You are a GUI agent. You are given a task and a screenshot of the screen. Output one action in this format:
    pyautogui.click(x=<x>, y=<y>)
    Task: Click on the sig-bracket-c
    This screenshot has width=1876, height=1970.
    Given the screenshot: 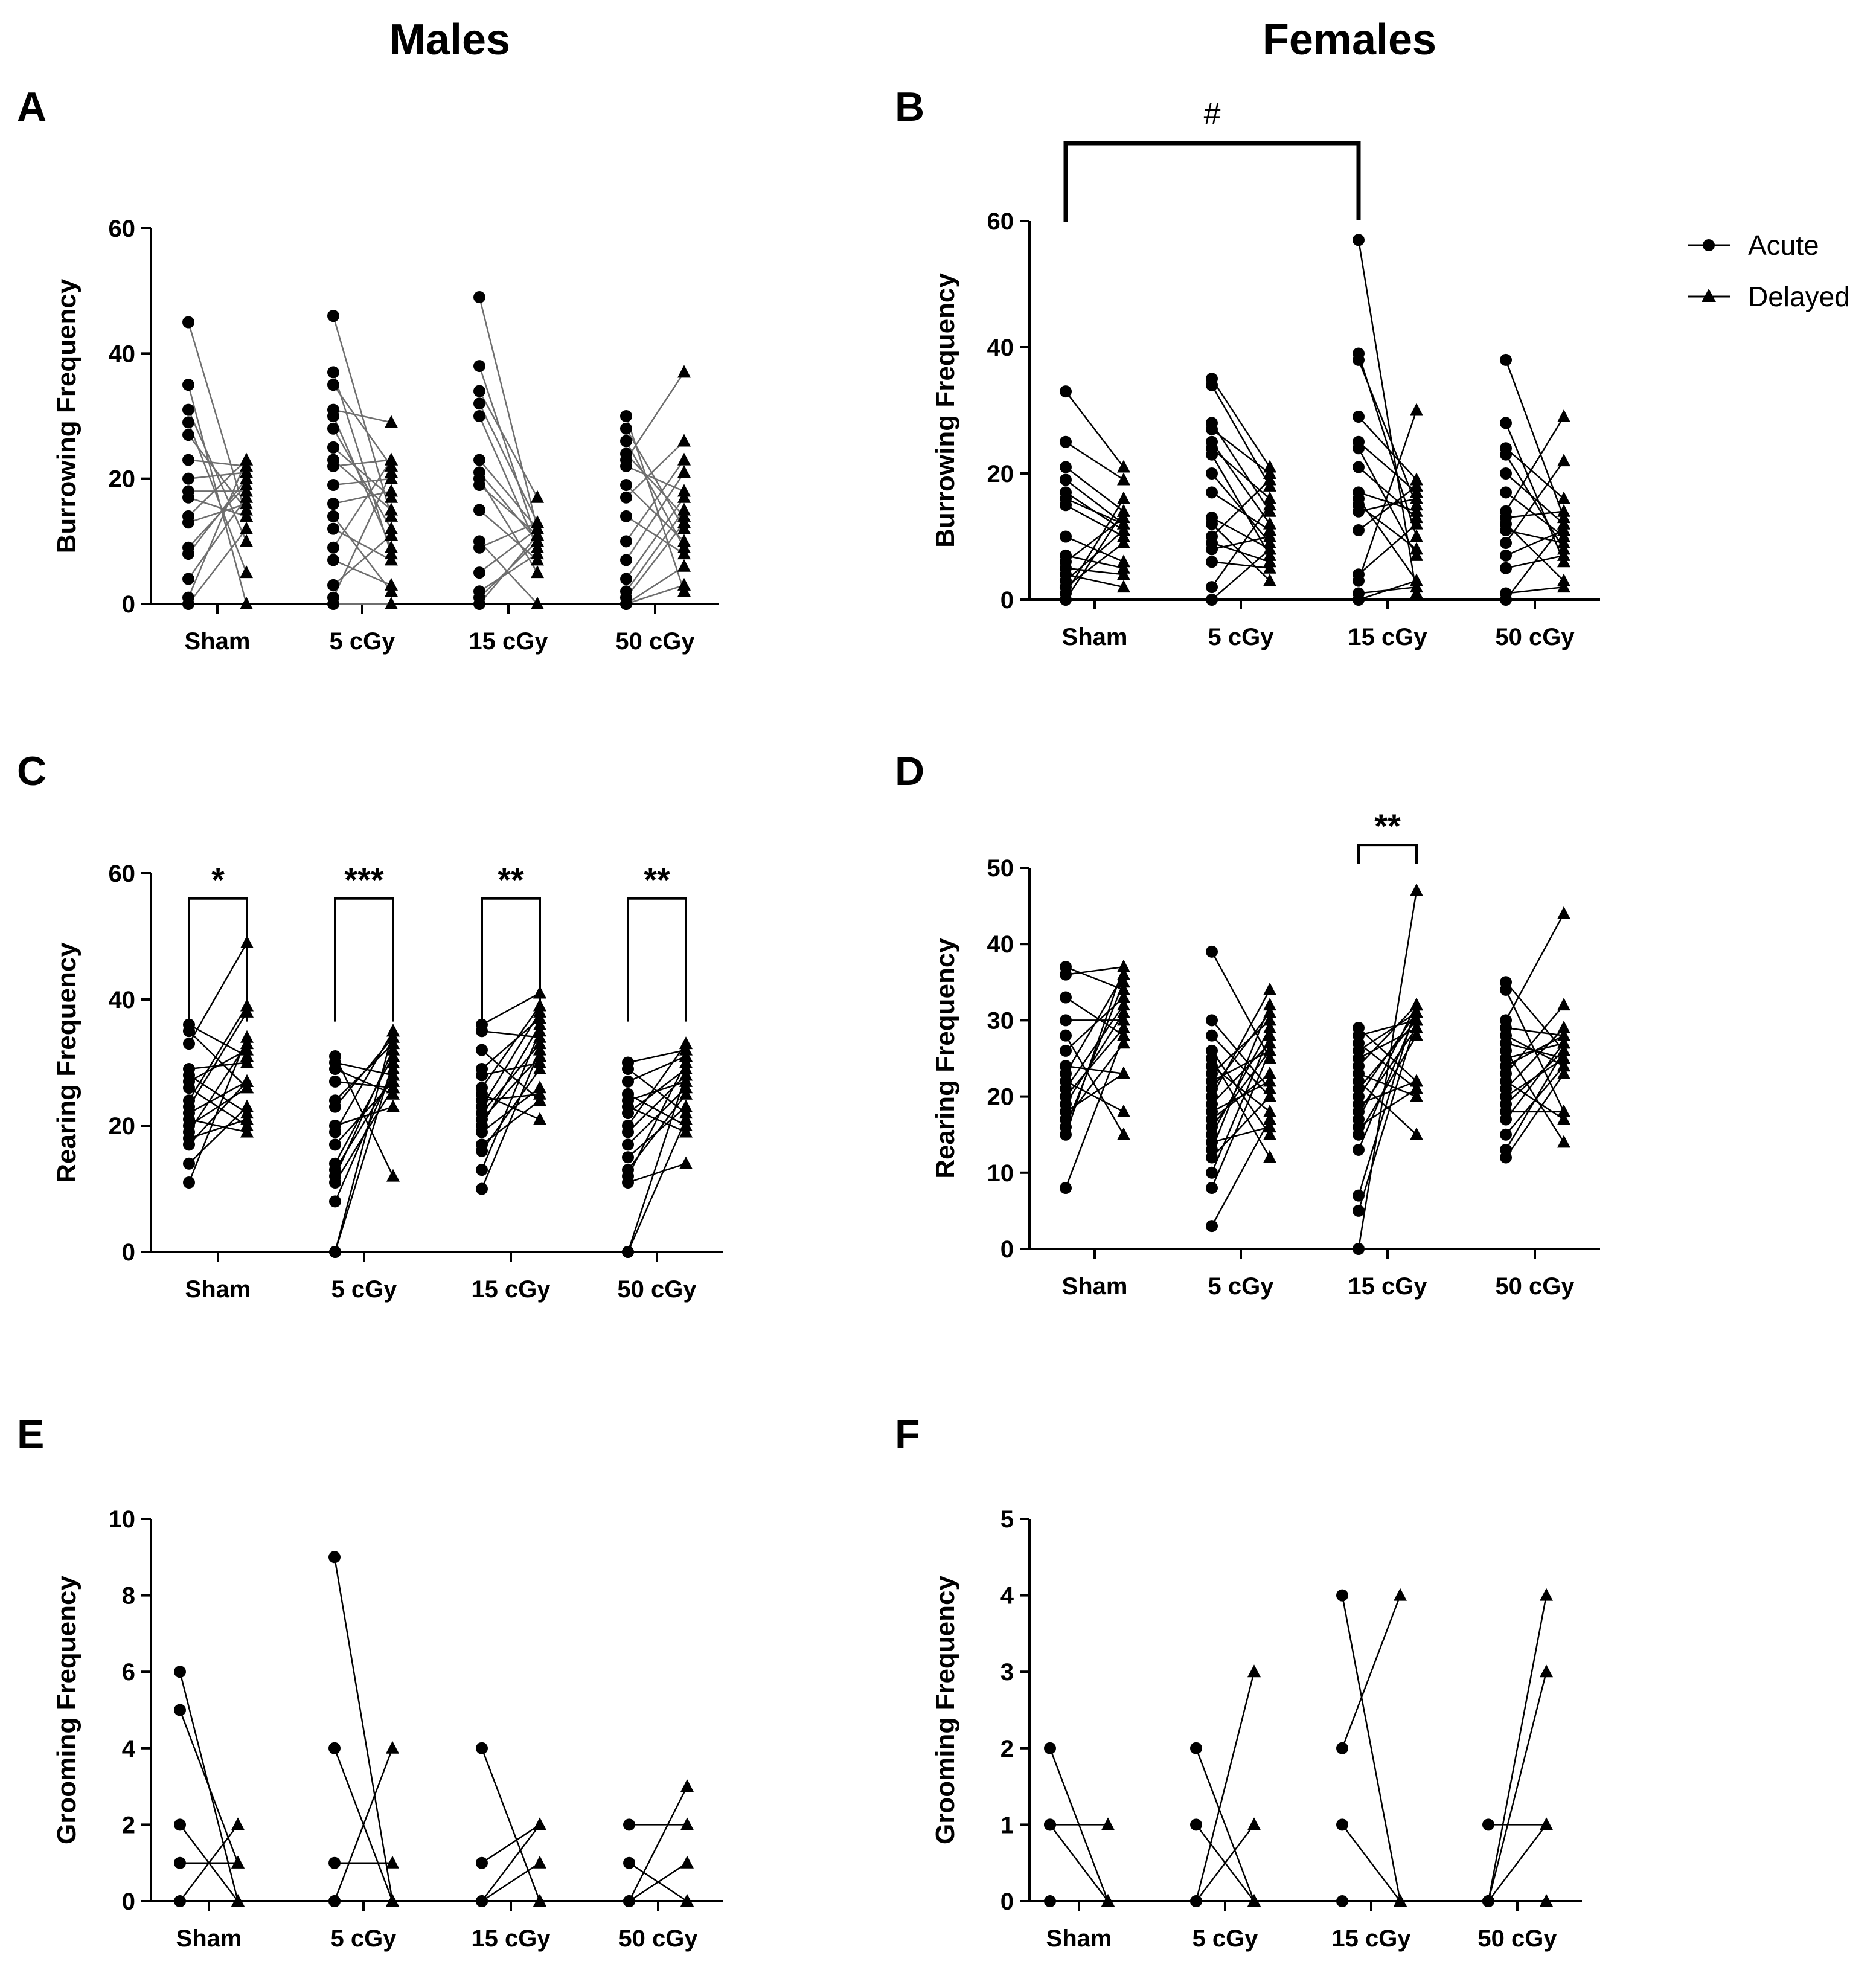 What is the action you would take?
    pyautogui.click(x=657, y=960)
    